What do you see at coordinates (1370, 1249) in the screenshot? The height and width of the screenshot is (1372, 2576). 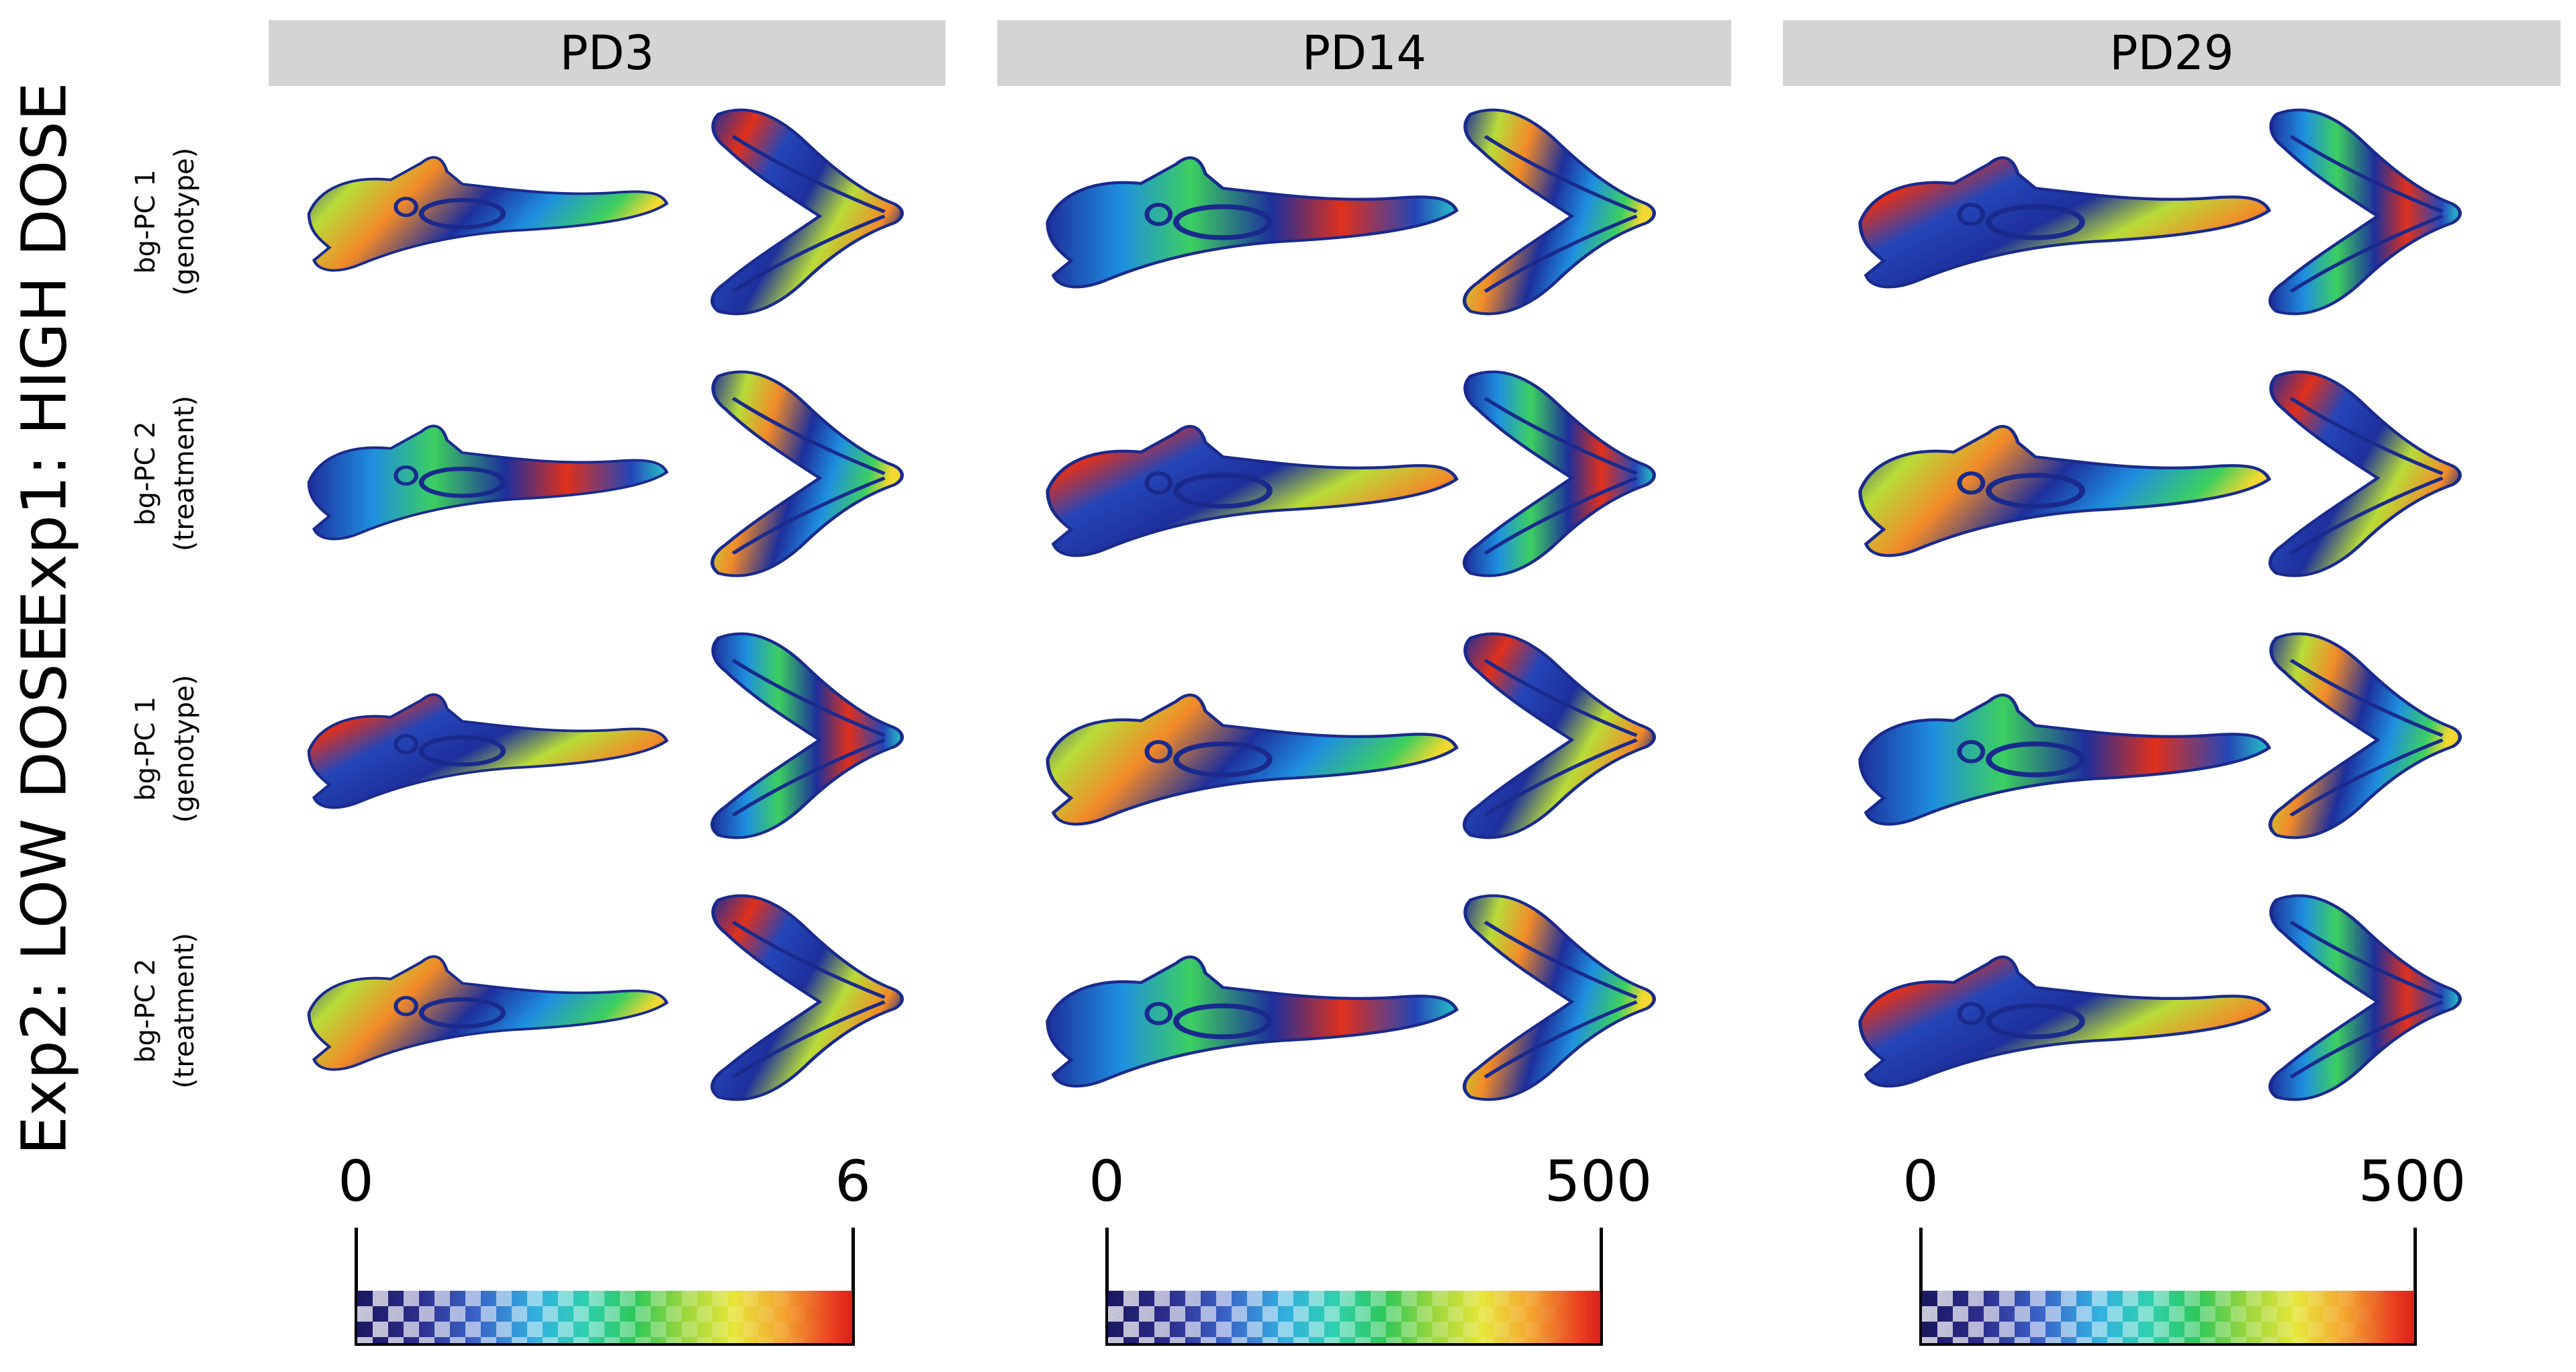 I see `color-scale-pd14: 0 500` at bounding box center [1370, 1249].